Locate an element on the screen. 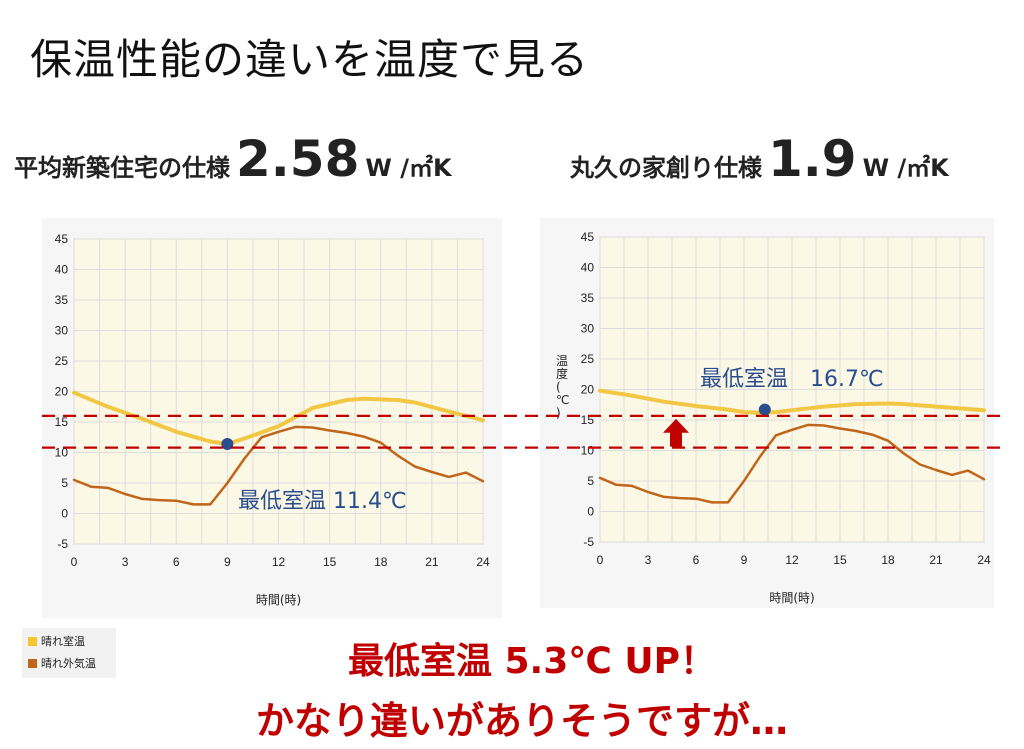 The image size is (1024, 749). legend-swatch-outdoor is located at coordinates (32, 663).